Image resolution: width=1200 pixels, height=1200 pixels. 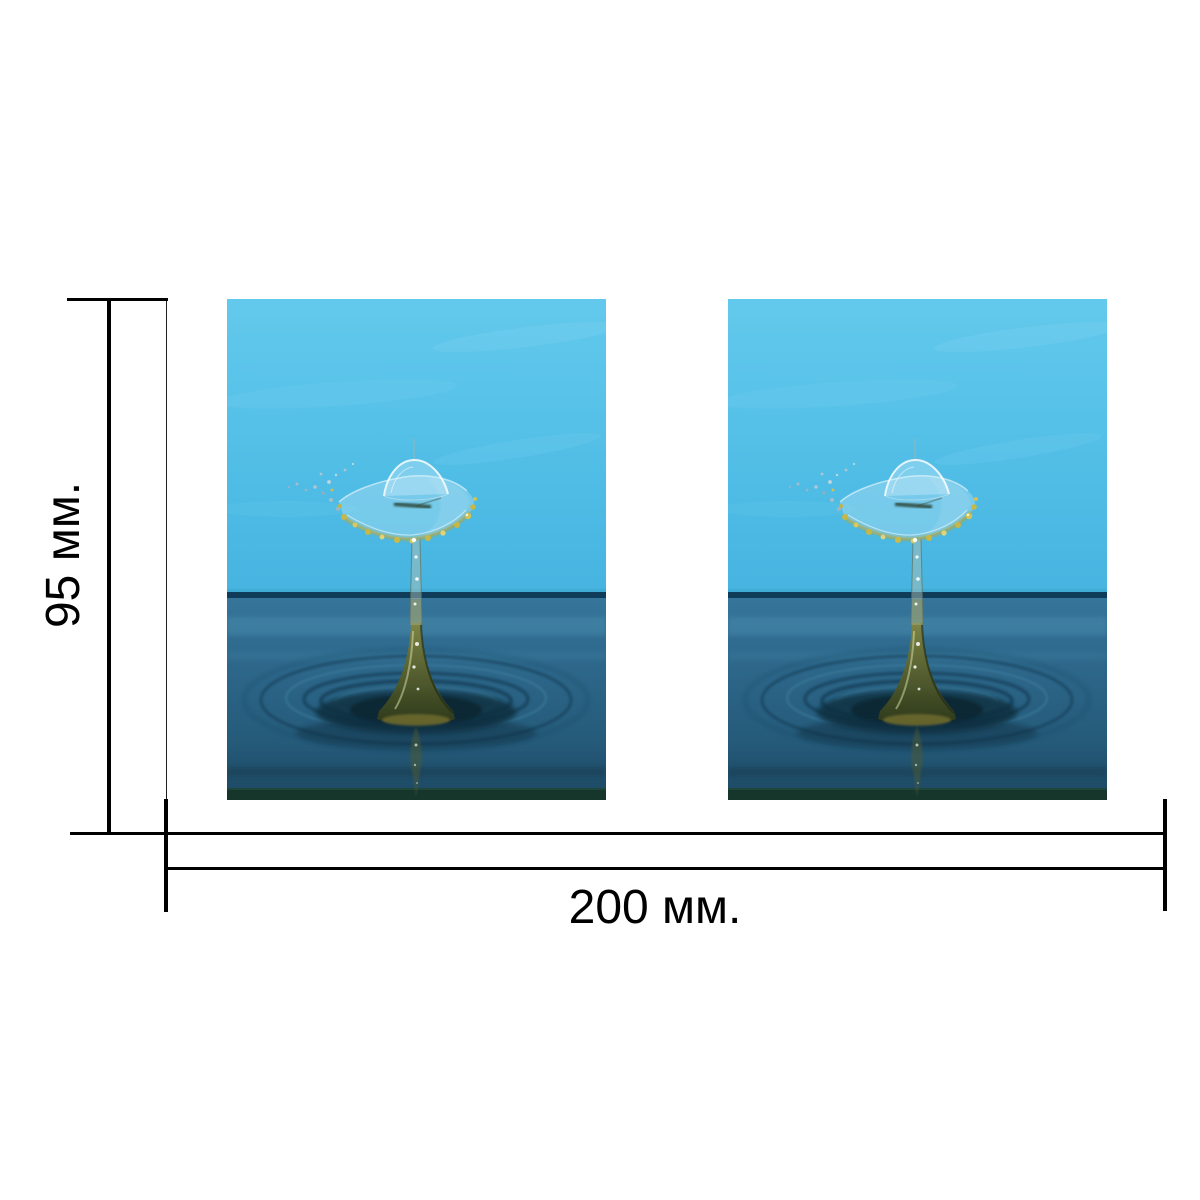 I want to click on bottom-baseline, so click(x=618, y=833).